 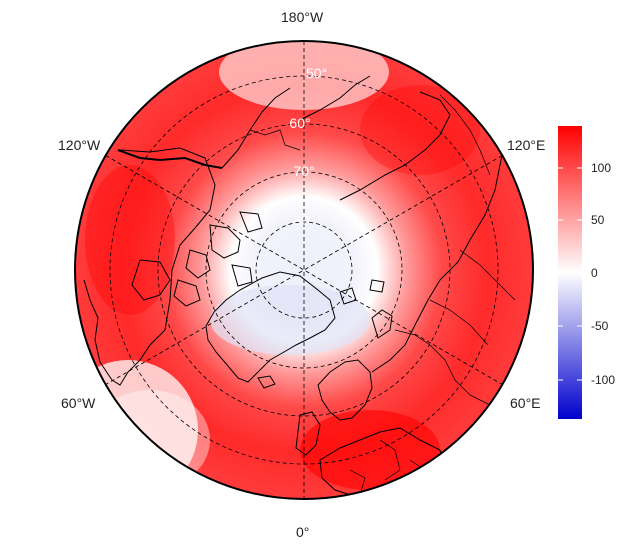 I want to click on iceland-coast, so click(x=266, y=382).